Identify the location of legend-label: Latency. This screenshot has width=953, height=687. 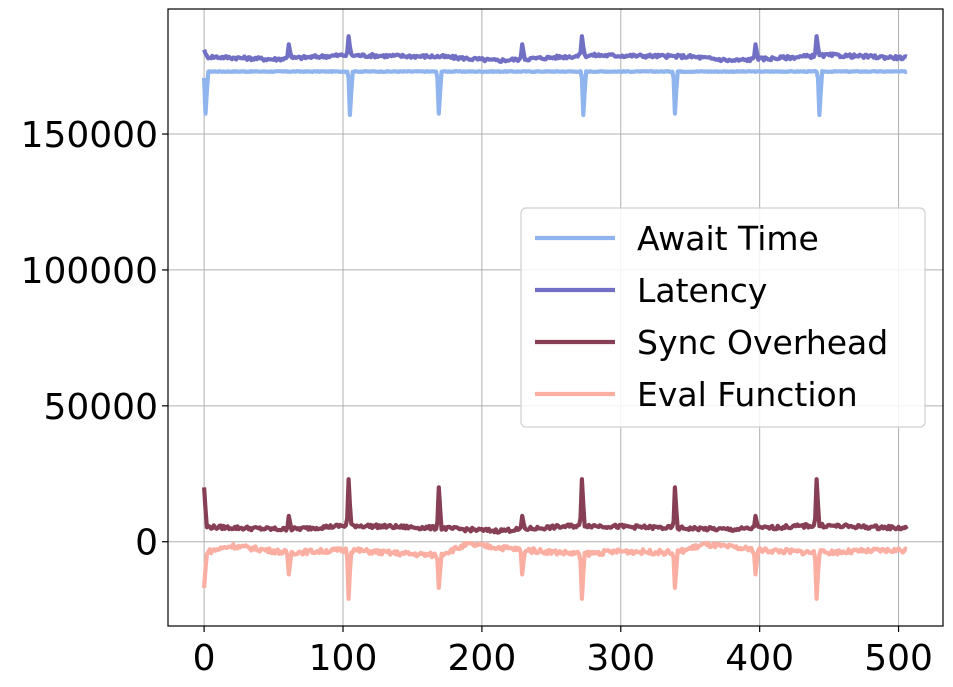
(702, 290).